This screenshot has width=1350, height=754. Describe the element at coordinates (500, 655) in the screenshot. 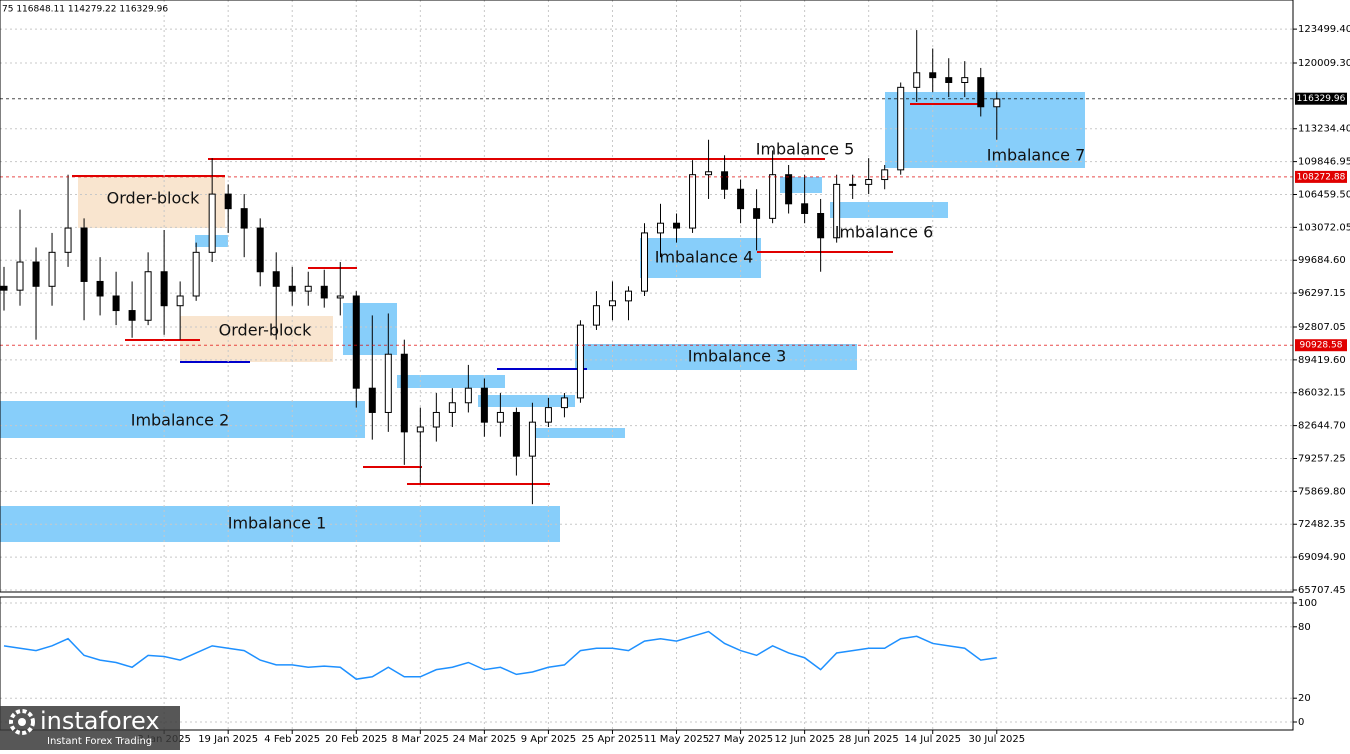

I see `indicator-line` at that location.